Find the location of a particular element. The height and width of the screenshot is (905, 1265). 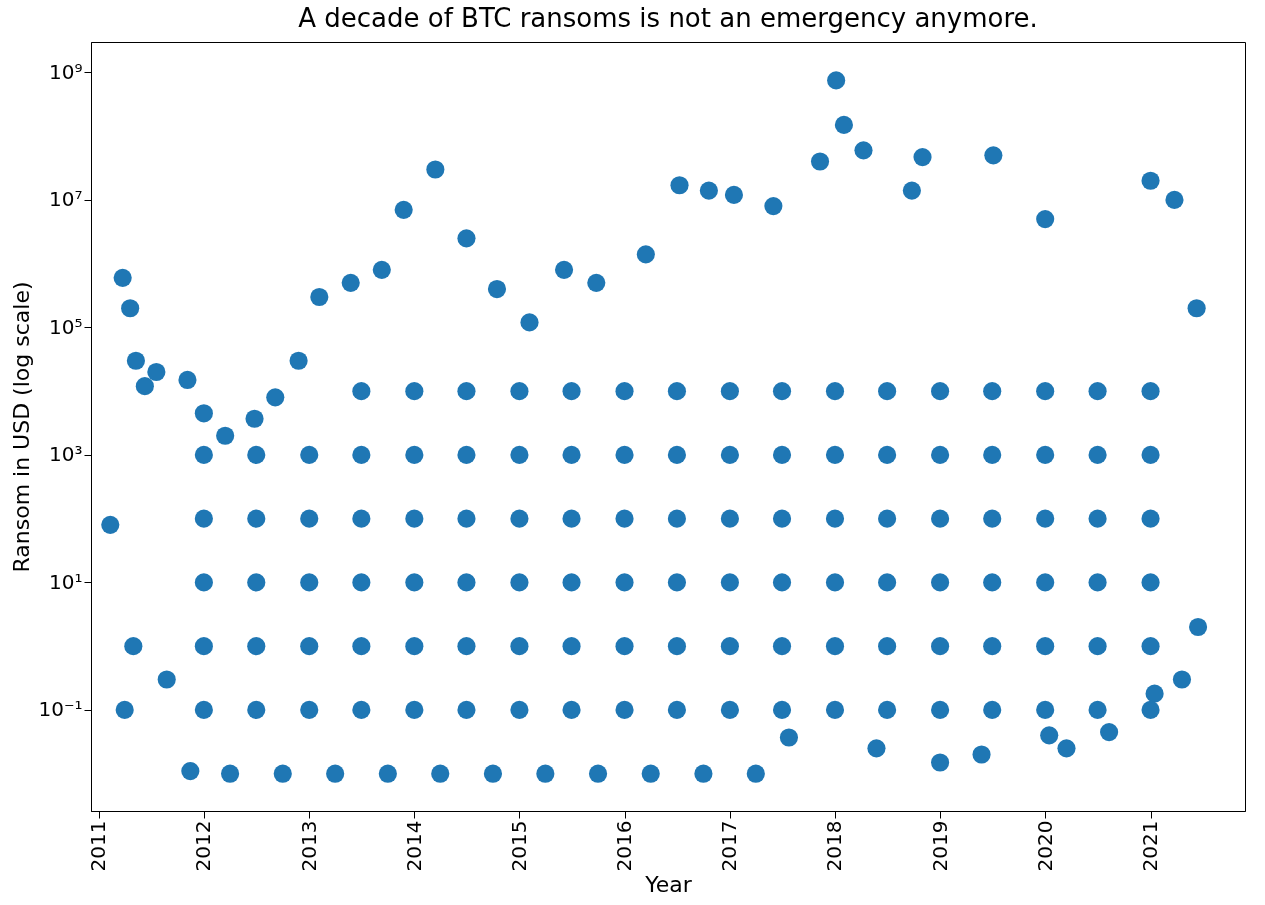

y-tick-label: 10¹ is located at coordinates (66, 581).